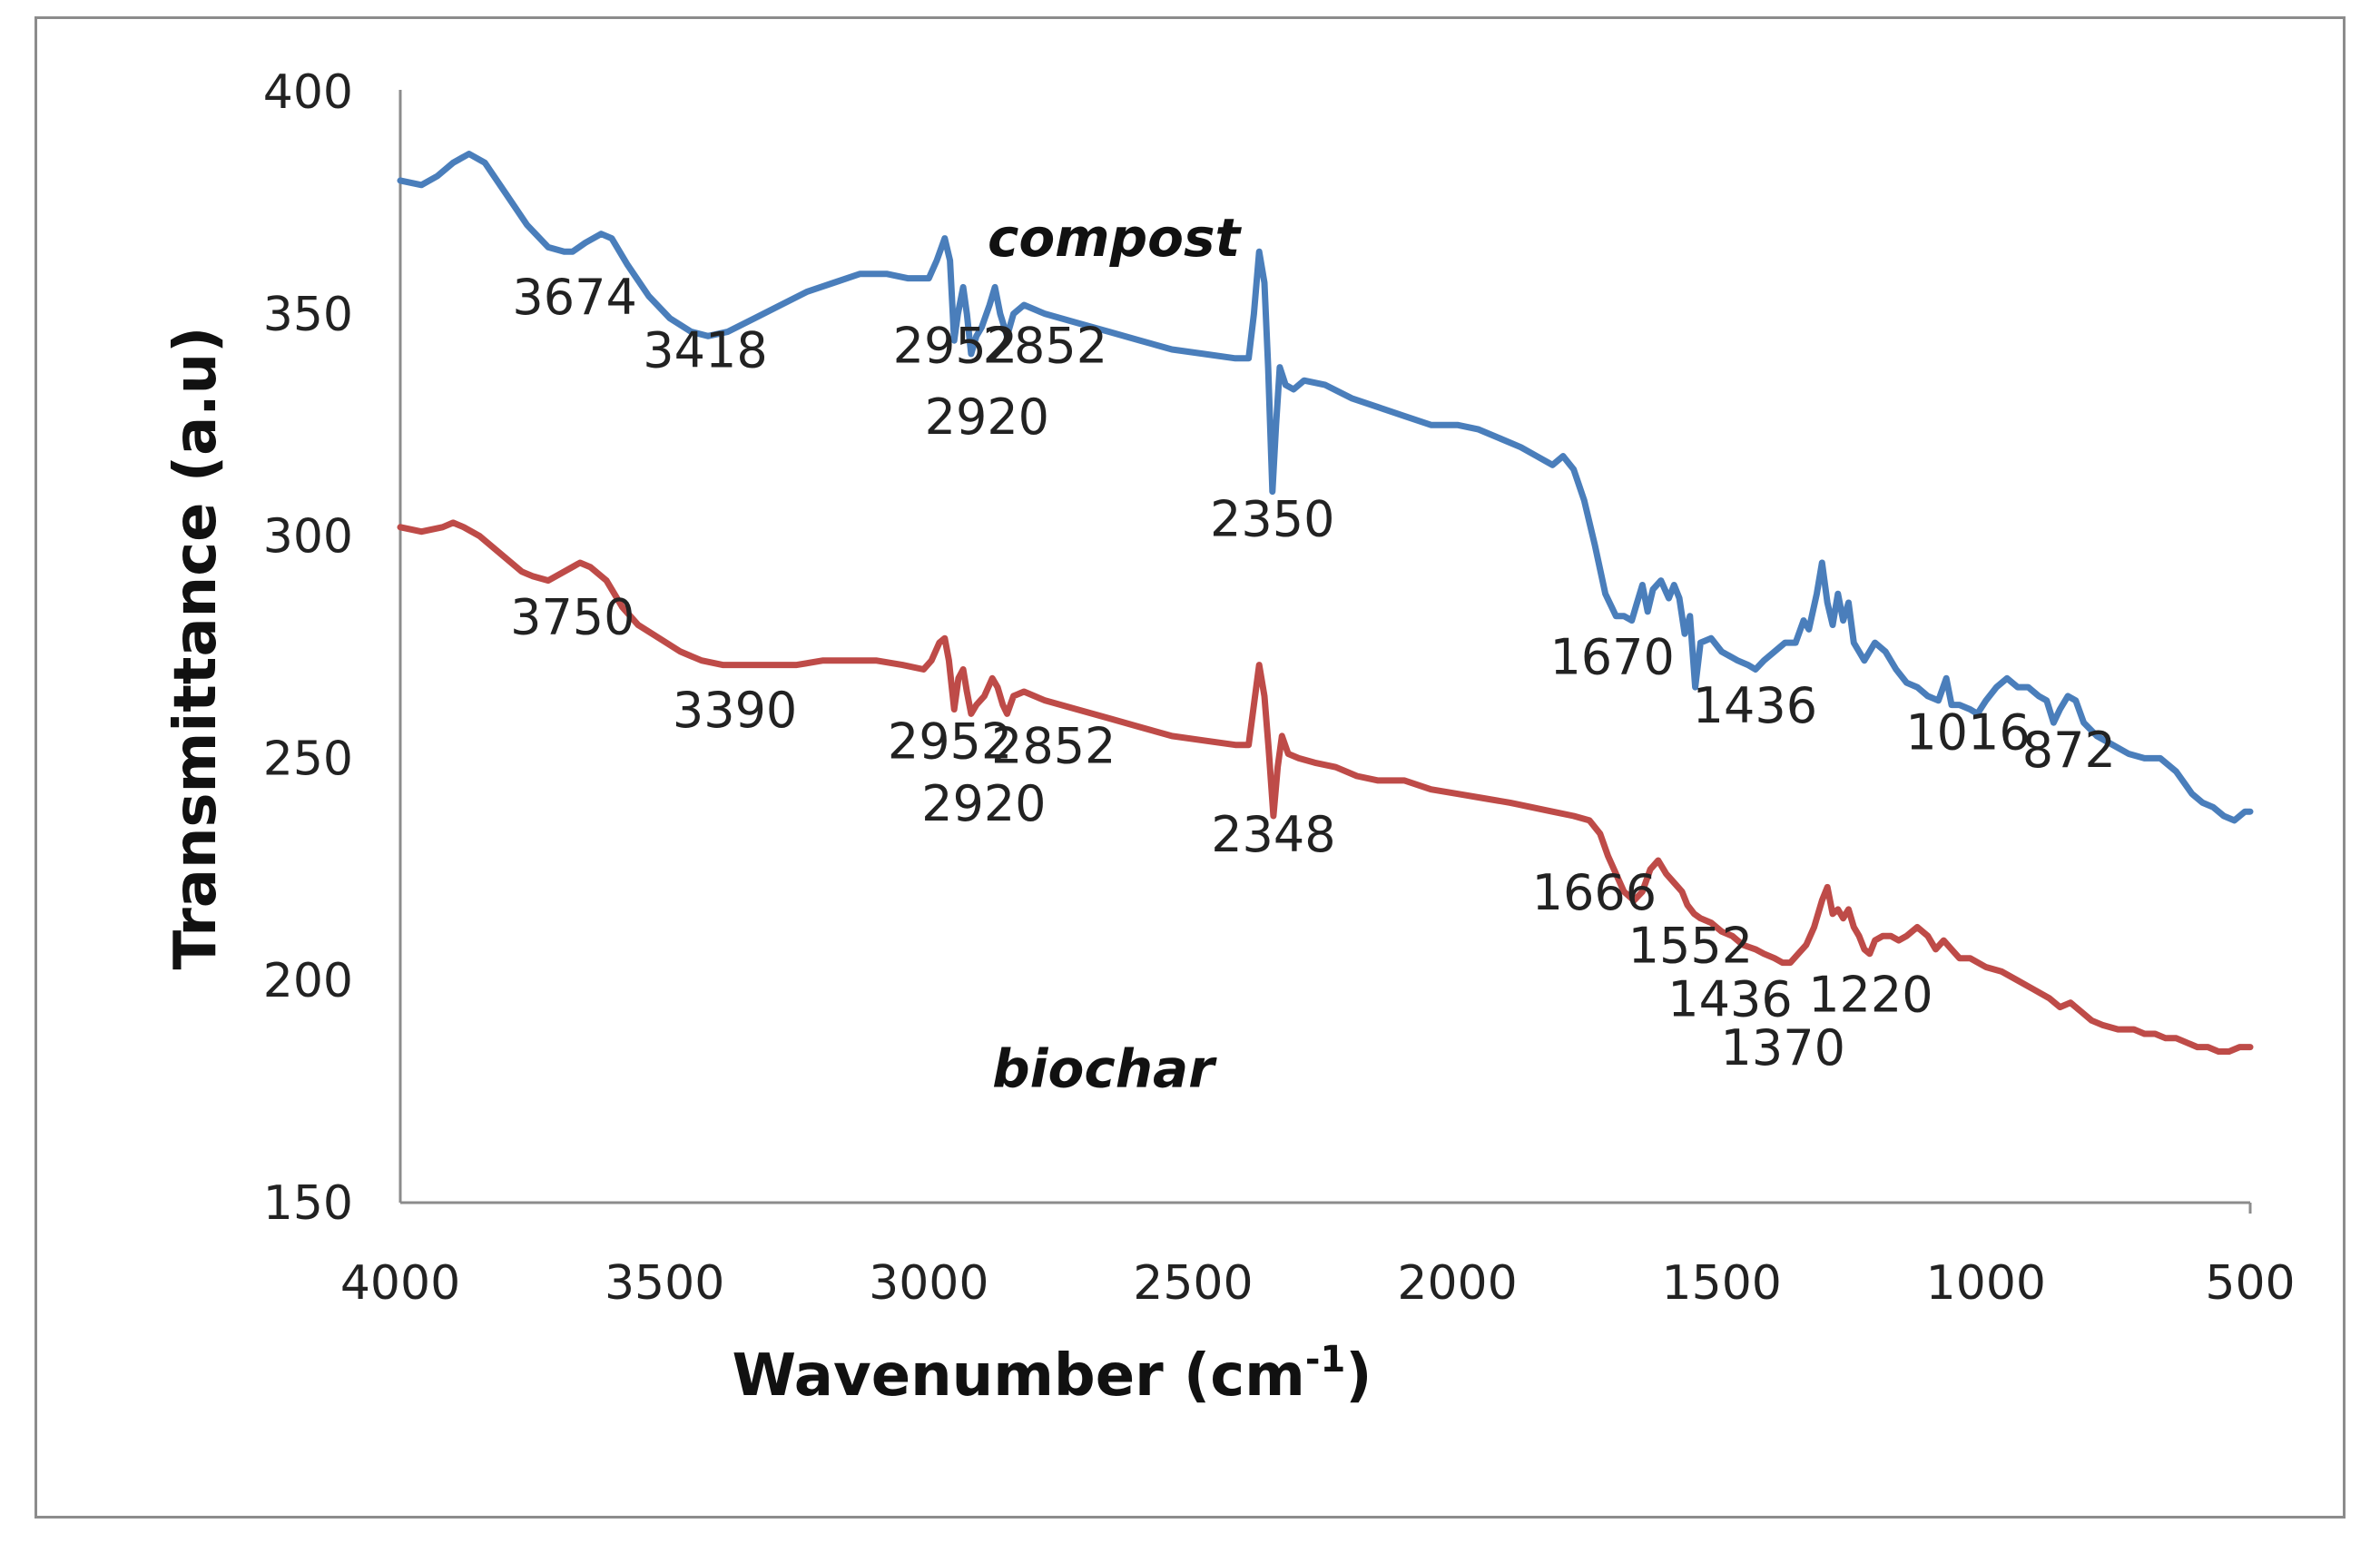  What do you see at coordinates (1611, 656) in the screenshot?
I see `peak-label-compost: 1670` at bounding box center [1611, 656].